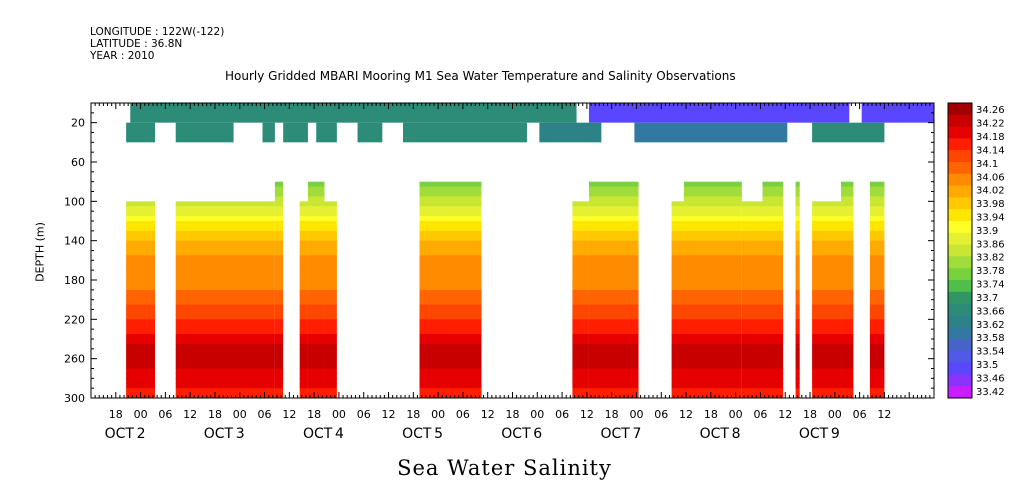 This screenshot has width=1009, height=504. I want to click on colorbar-label: 34.22, so click(990, 124).